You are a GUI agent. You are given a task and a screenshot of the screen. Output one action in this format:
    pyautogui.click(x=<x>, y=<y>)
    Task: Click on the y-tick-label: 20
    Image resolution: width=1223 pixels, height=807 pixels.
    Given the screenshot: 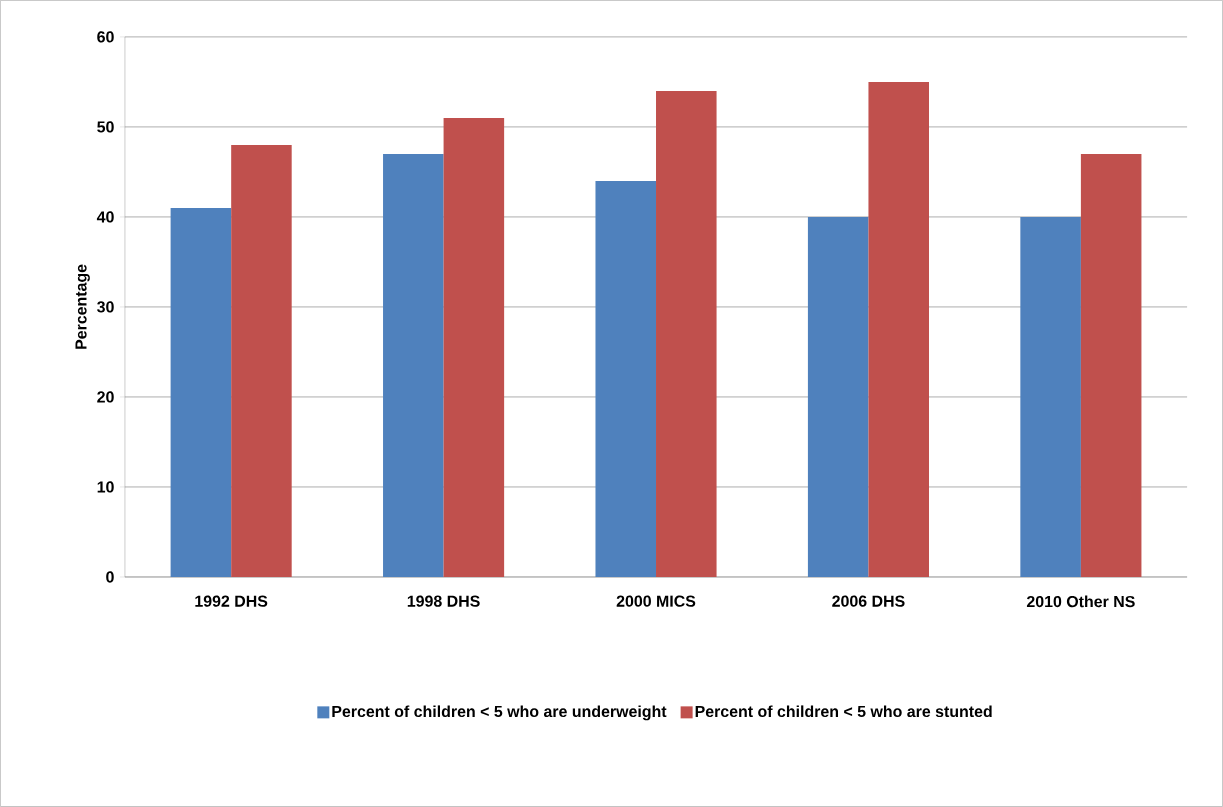 What is the action you would take?
    pyautogui.click(x=105, y=397)
    